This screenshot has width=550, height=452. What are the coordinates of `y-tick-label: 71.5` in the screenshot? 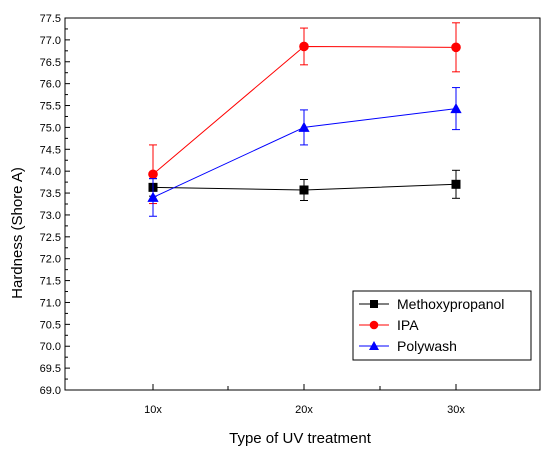 It's located at (50, 282).